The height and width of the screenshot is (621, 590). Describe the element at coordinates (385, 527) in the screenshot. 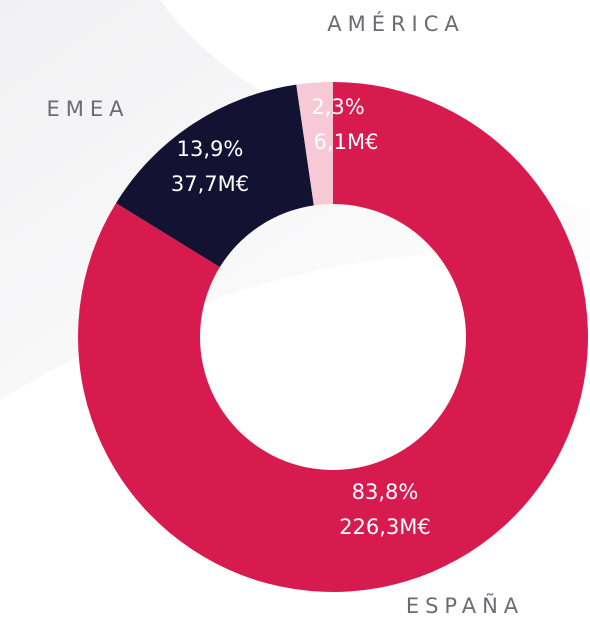

I see `amount-label: 226,3M€` at that location.